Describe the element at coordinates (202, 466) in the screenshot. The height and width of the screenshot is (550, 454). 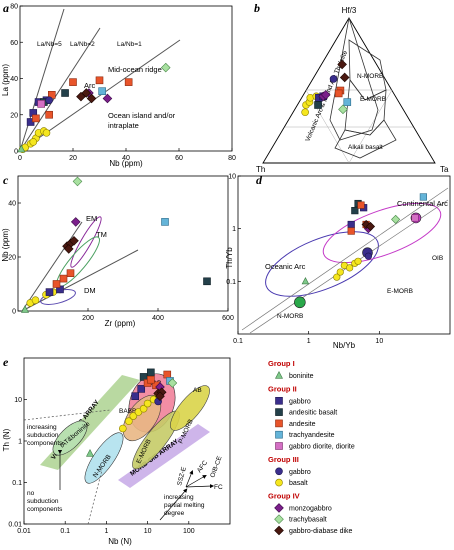
I see `panel-e-ann-afc: AFC` at that location.